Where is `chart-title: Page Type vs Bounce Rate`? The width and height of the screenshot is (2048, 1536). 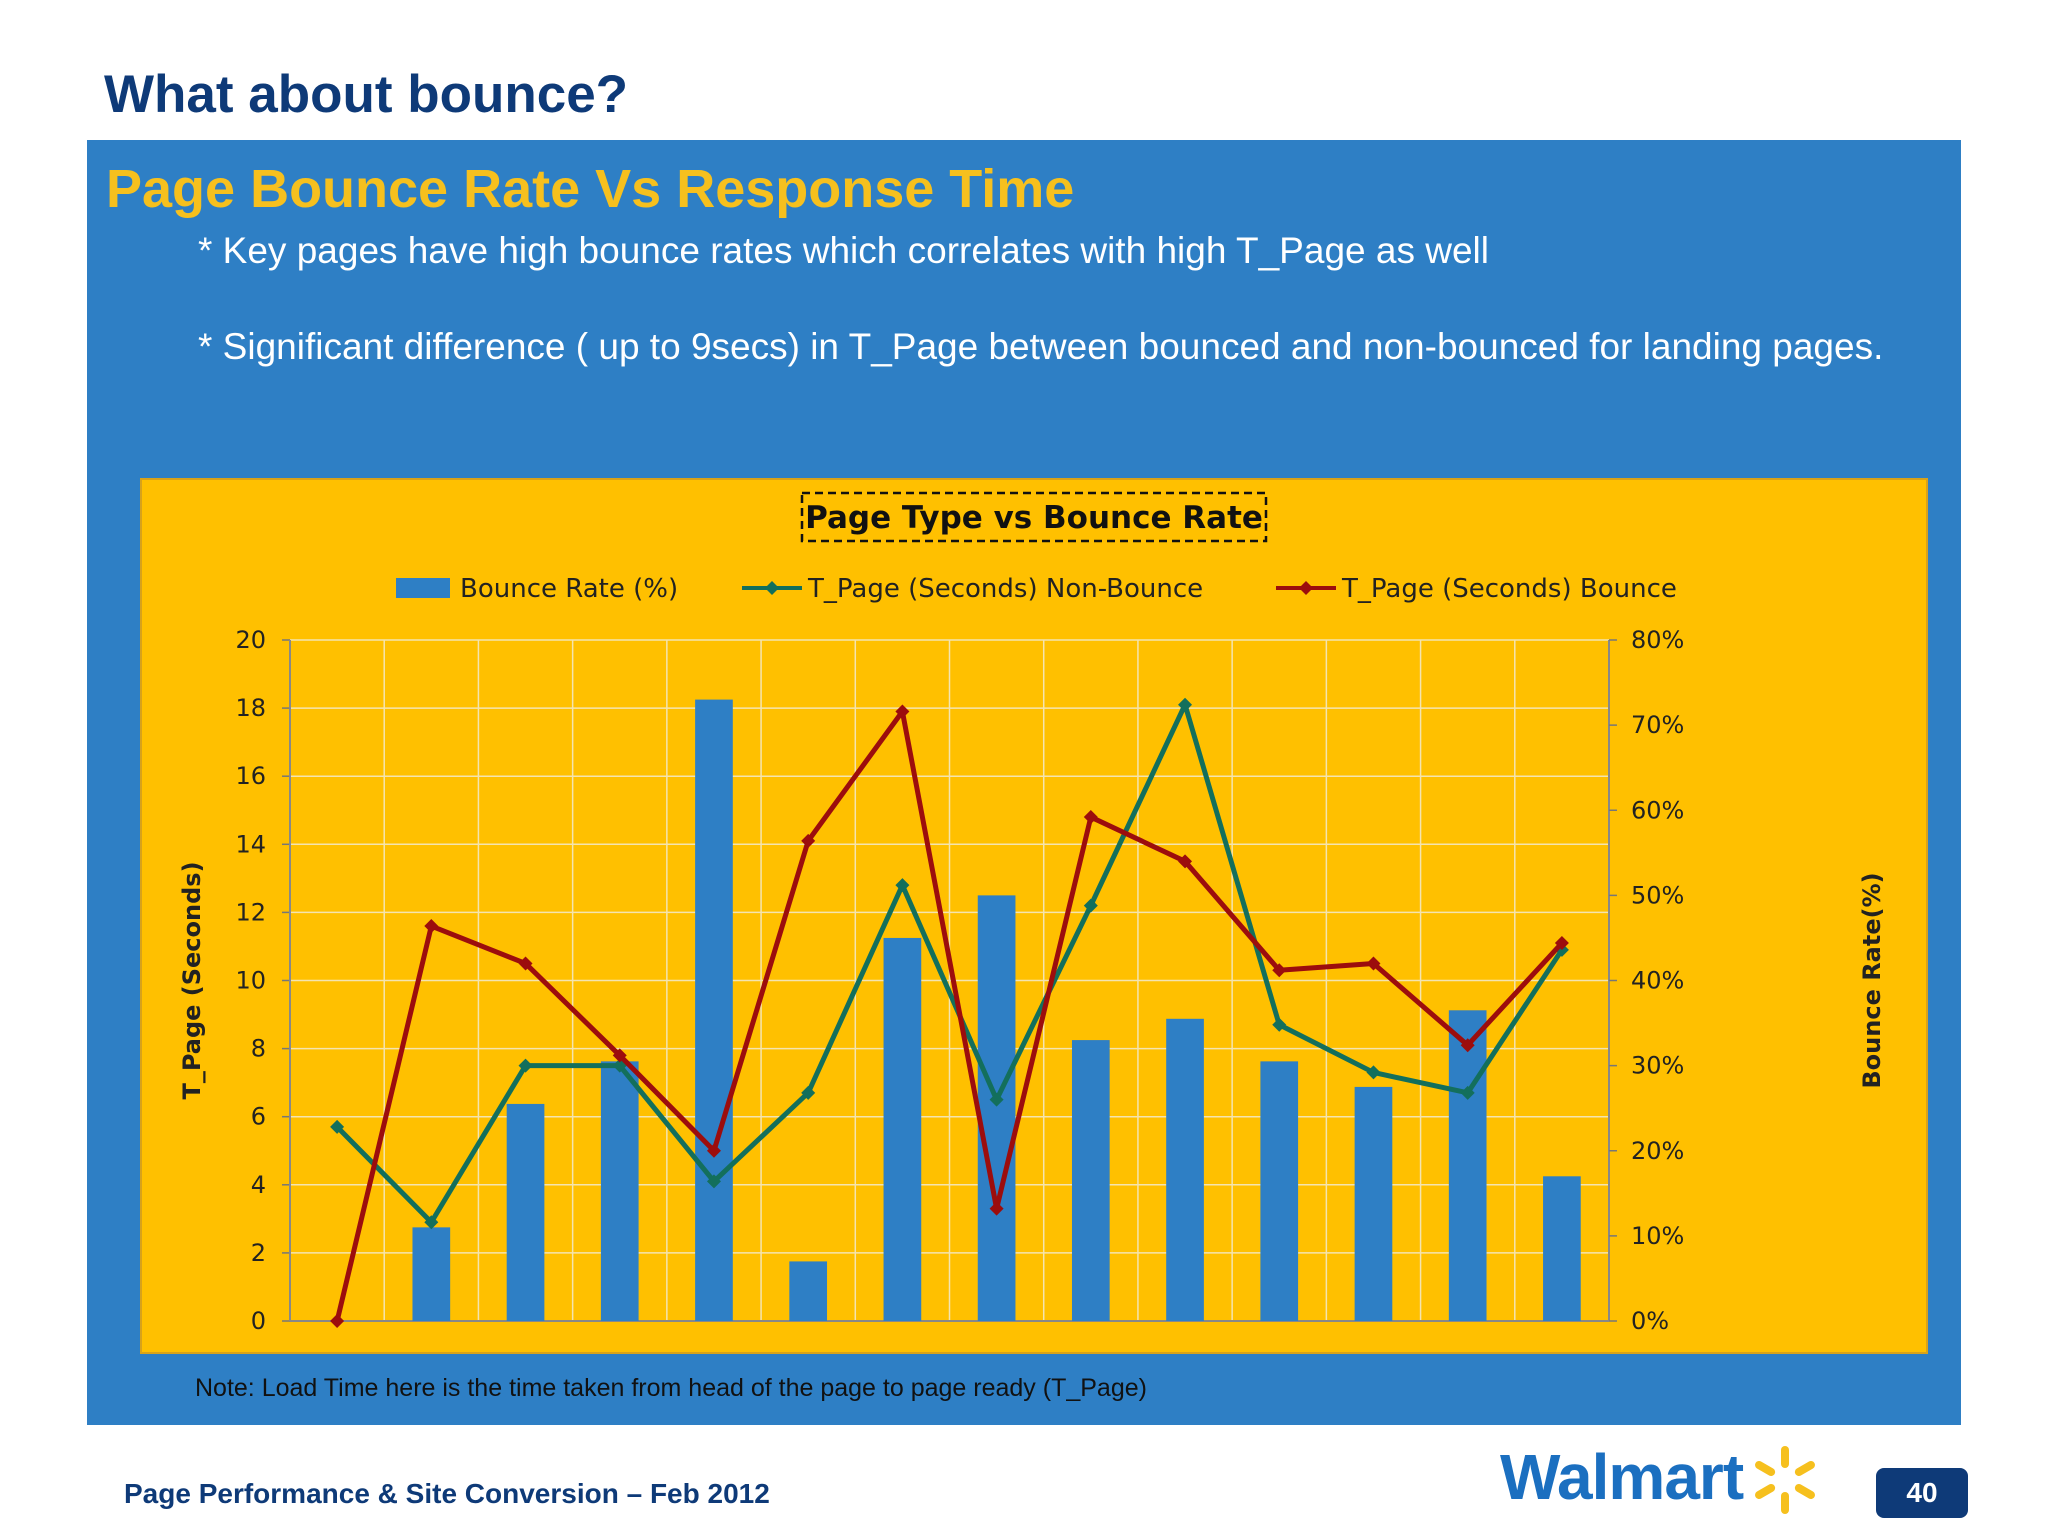
chart-title: Page Type vs Bounce Rate is located at coordinates (1034, 518).